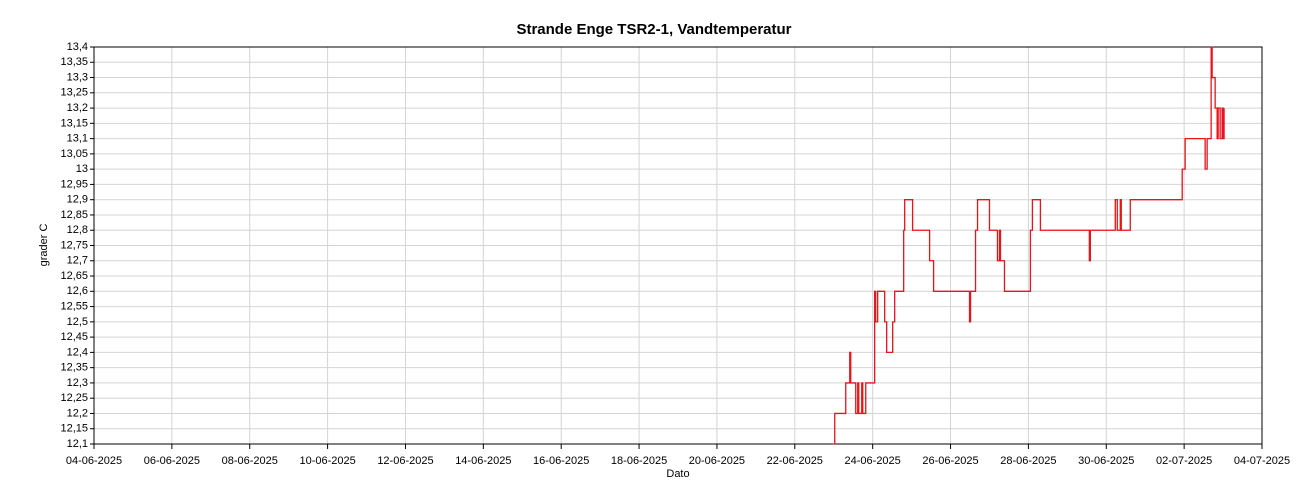 This screenshot has height=500, width=1300. Describe the element at coordinates (94, 461) in the screenshot. I see `x-tick-label: 04-06-2025` at that location.